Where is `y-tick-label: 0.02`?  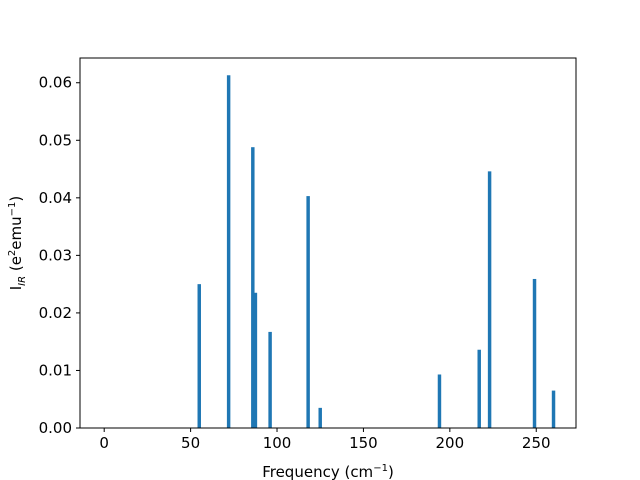 y-tick-label: 0.02 is located at coordinates (55, 313).